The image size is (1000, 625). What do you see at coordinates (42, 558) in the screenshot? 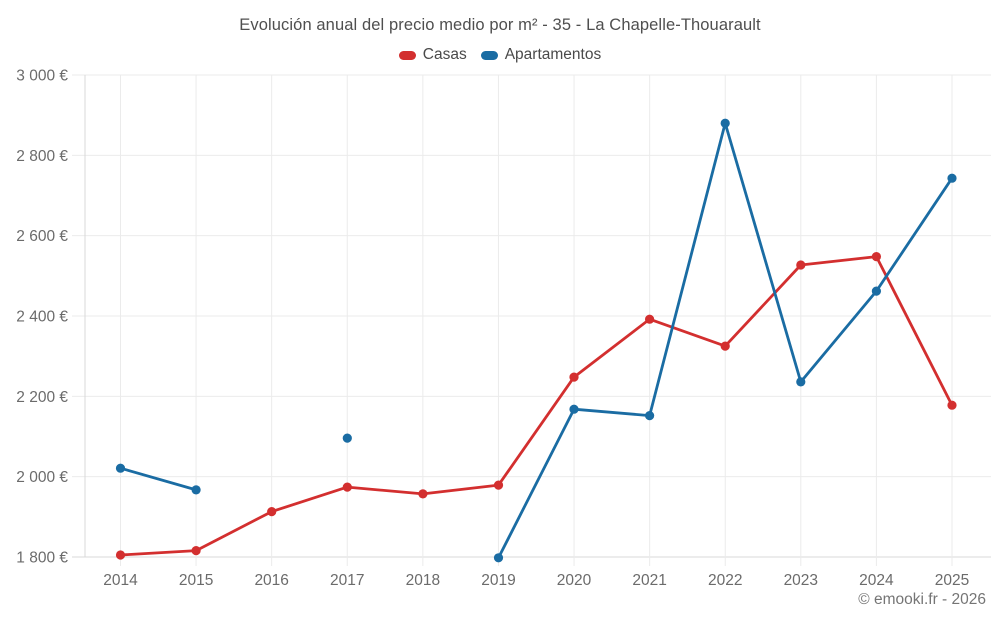
I see `y-axis-label-1800: 1 800 €` at bounding box center [42, 558].